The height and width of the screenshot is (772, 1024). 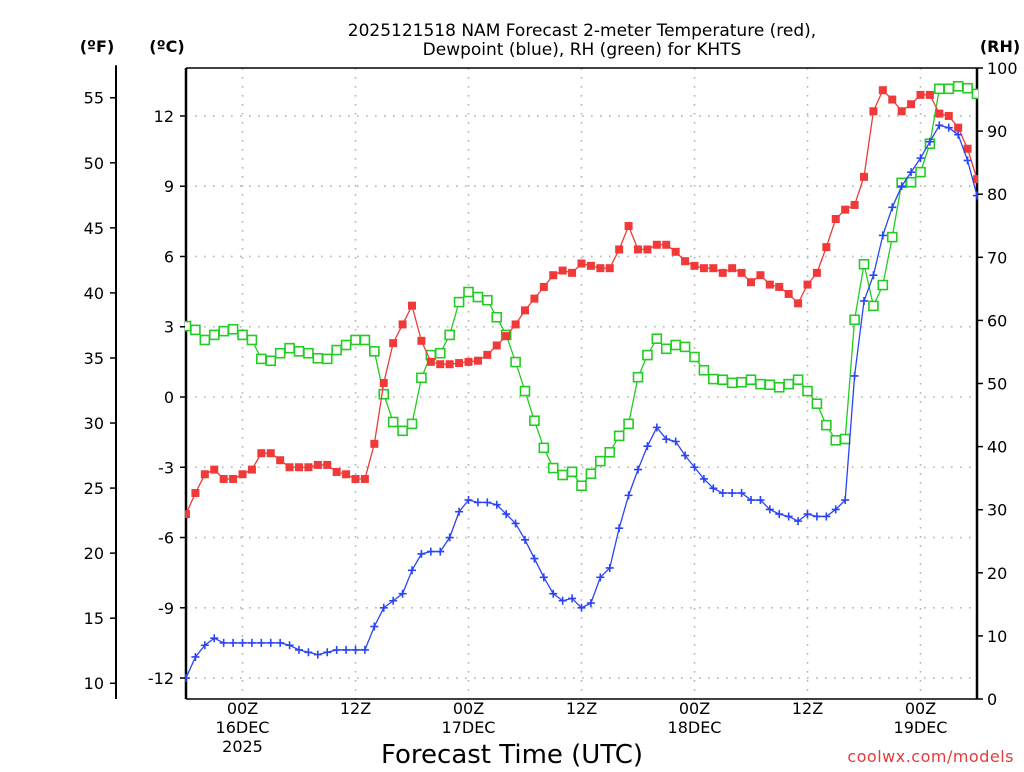 I want to click on credit-text: coolwx.com/models, so click(x=930, y=756).